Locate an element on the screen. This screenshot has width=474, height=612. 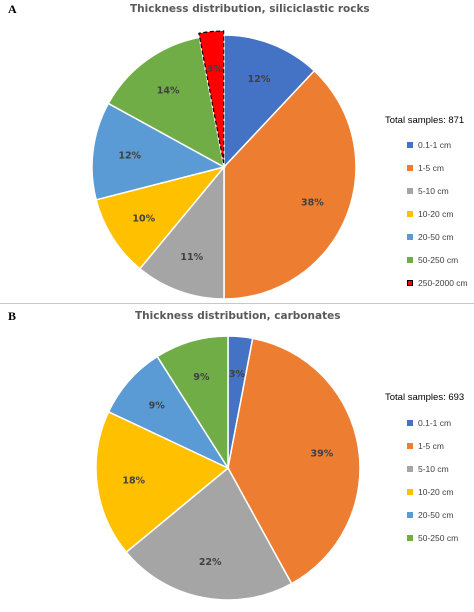
slice-data-label: 10% is located at coordinates (143, 218).